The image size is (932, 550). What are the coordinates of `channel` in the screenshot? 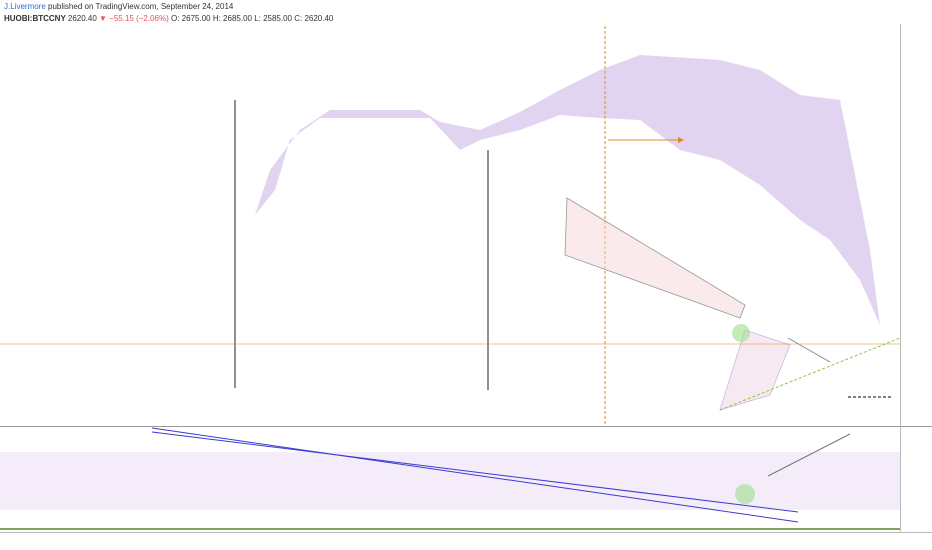 It's located at (655, 258).